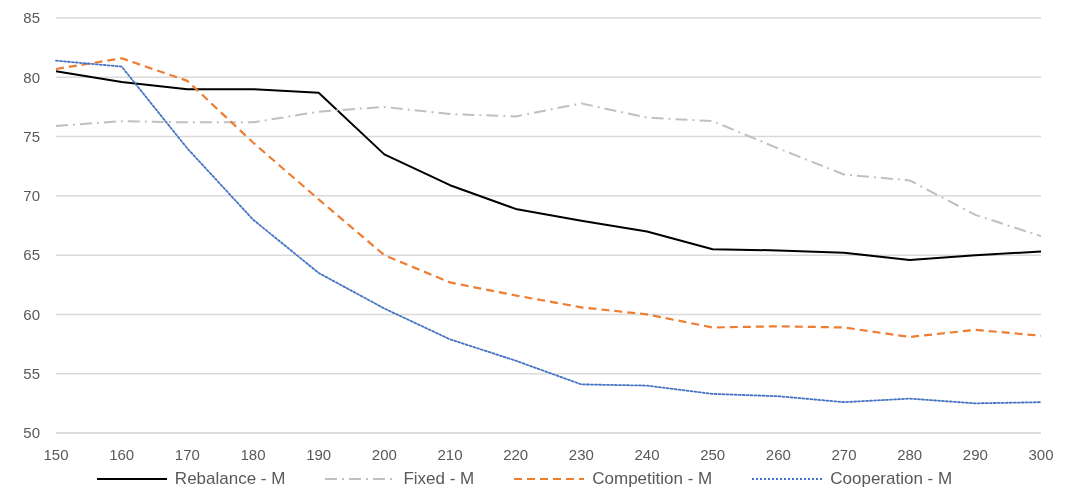 Image resolution: width=1073 pixels, height=502 pixels. I want to click on y-tick-label: 85, so click(31, 18).